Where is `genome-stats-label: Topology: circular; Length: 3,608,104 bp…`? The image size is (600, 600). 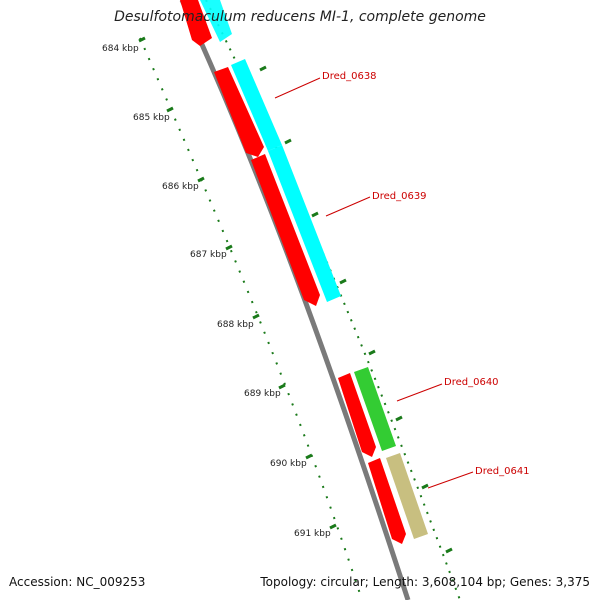 genome-stats-label: Topology: circular; Length: 3,608,104 bp… is located at coordinates (425, 582).